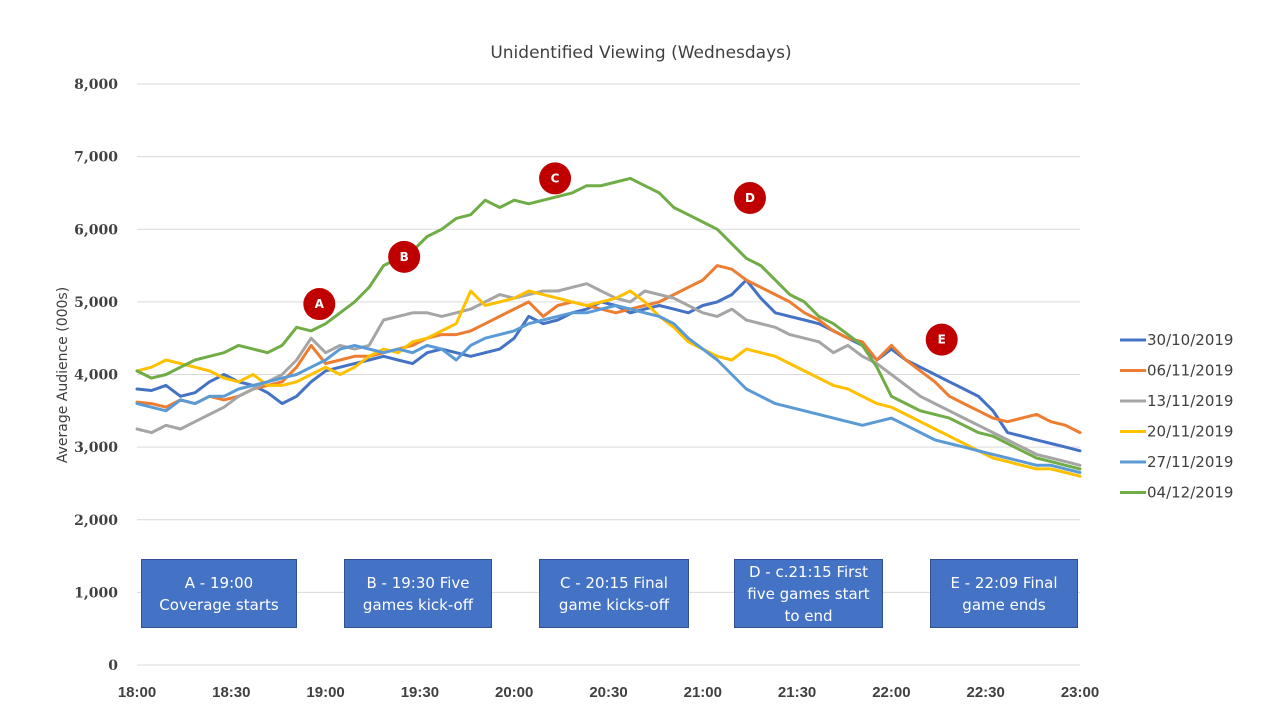 The width and height of the screenshot is (1282, 722). What do you see at coordinates (703, 692) in the screenshot?
I see `x-tick-label: 21:00` at bounding box center [703, 692].